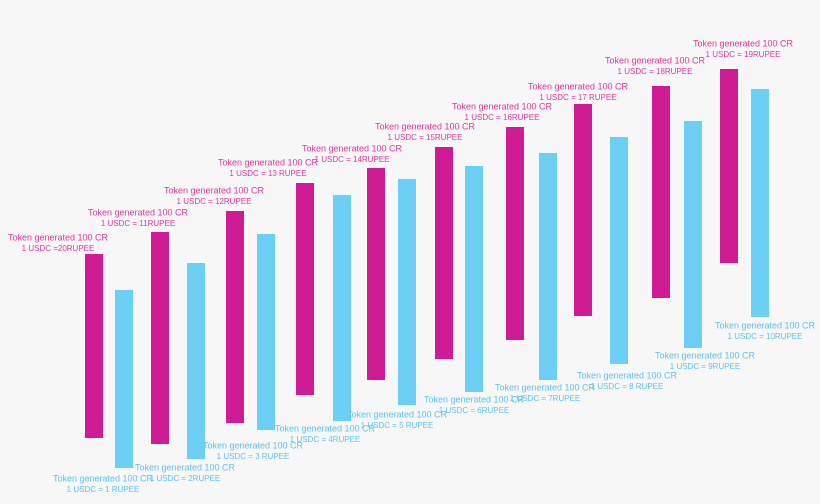 The width and height of the screenshot is (820, 504). What do you see at coordinates (577, 97) in the screenshot?
I see `pink-rate: 1 USDC = 17 RUPEE` at bounding box center [577, 97].